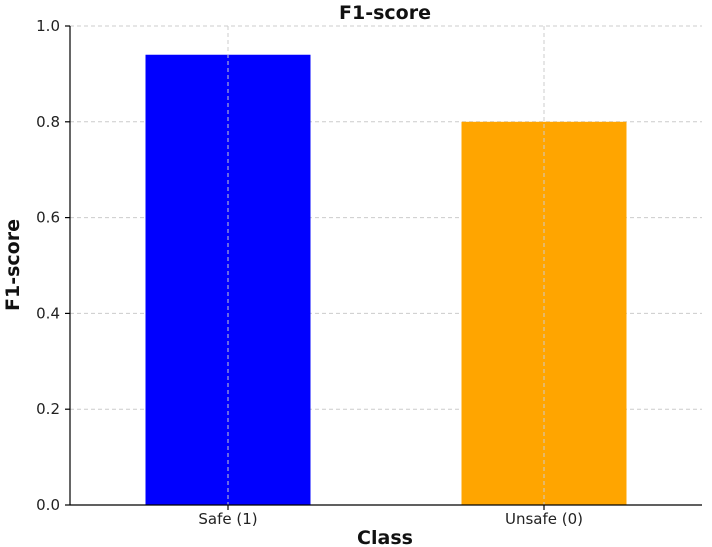  Describe the element at coordinates (48, 122) in the screenshot. I see `y-tick-label: 0.8` at that location.